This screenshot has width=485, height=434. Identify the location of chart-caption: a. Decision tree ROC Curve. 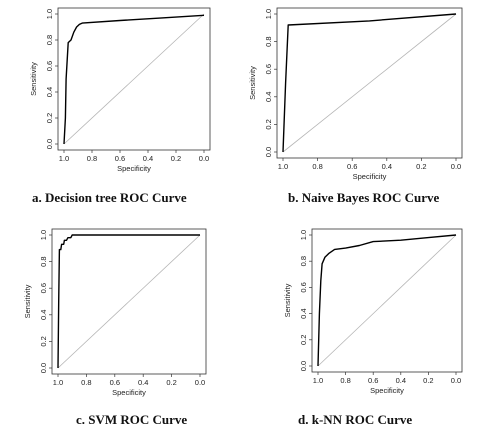
(109, 197).